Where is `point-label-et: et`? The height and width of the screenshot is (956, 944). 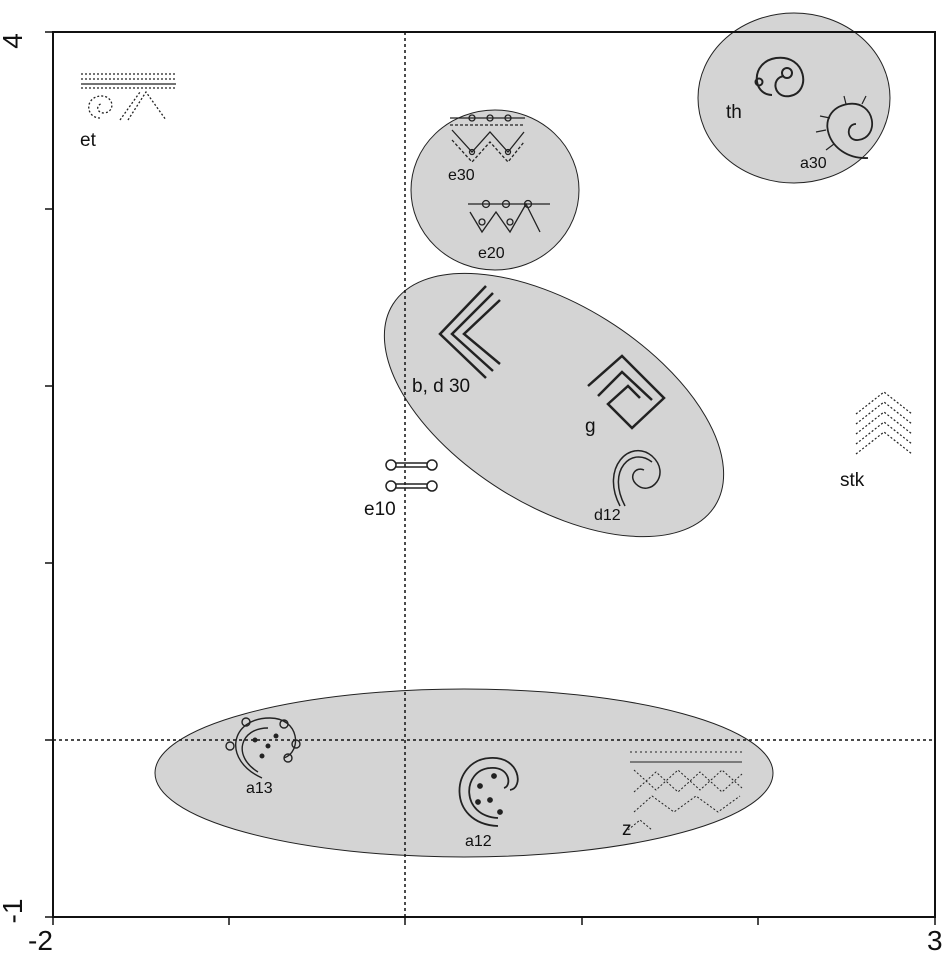
point-label-et: et is located at coordinates (88, 140).